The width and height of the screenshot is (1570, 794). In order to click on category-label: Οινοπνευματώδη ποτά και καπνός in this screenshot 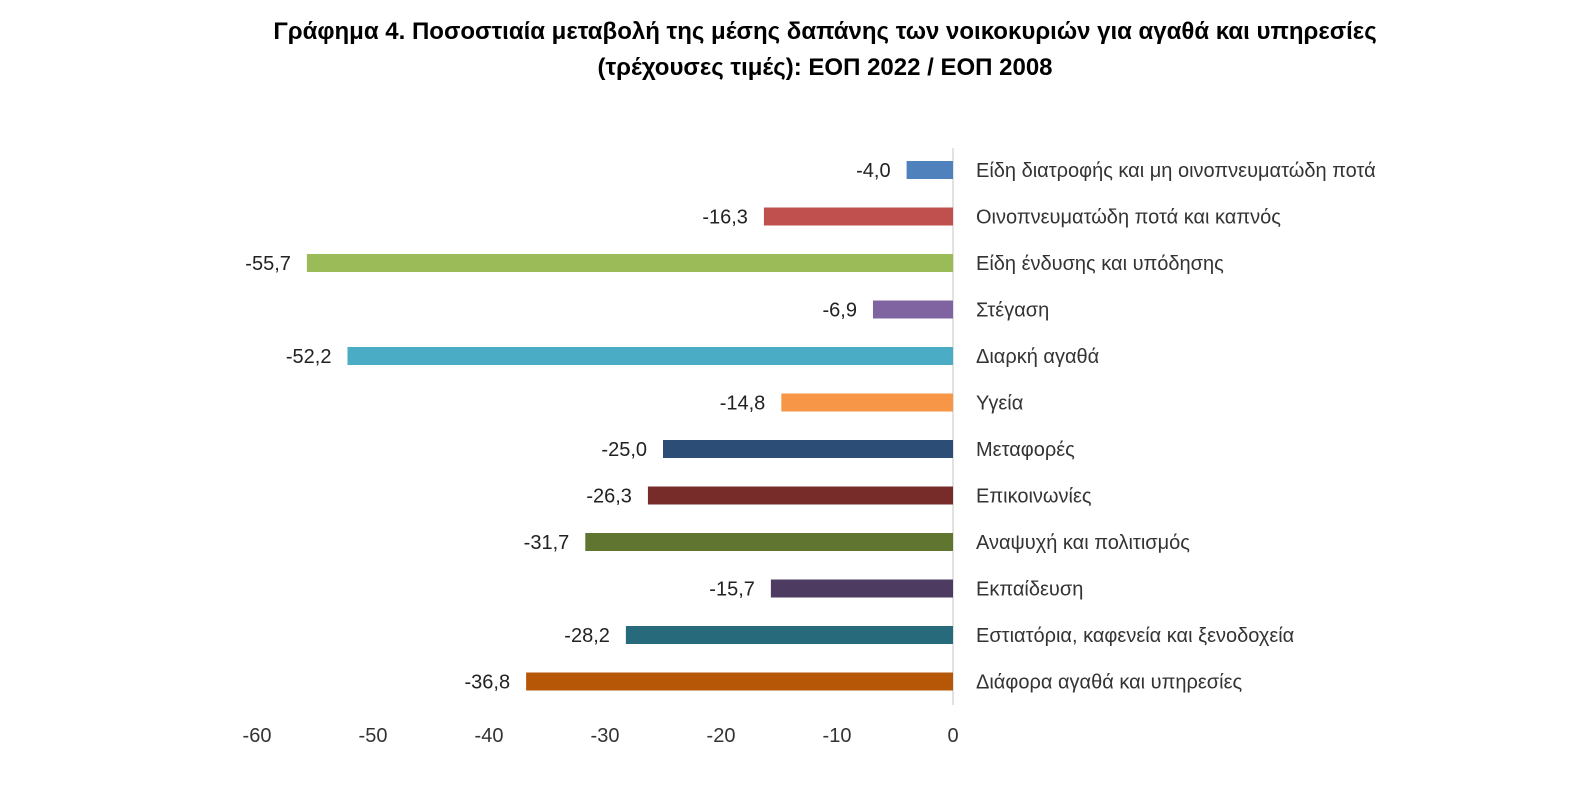, I will do `click(1128, 218)`.